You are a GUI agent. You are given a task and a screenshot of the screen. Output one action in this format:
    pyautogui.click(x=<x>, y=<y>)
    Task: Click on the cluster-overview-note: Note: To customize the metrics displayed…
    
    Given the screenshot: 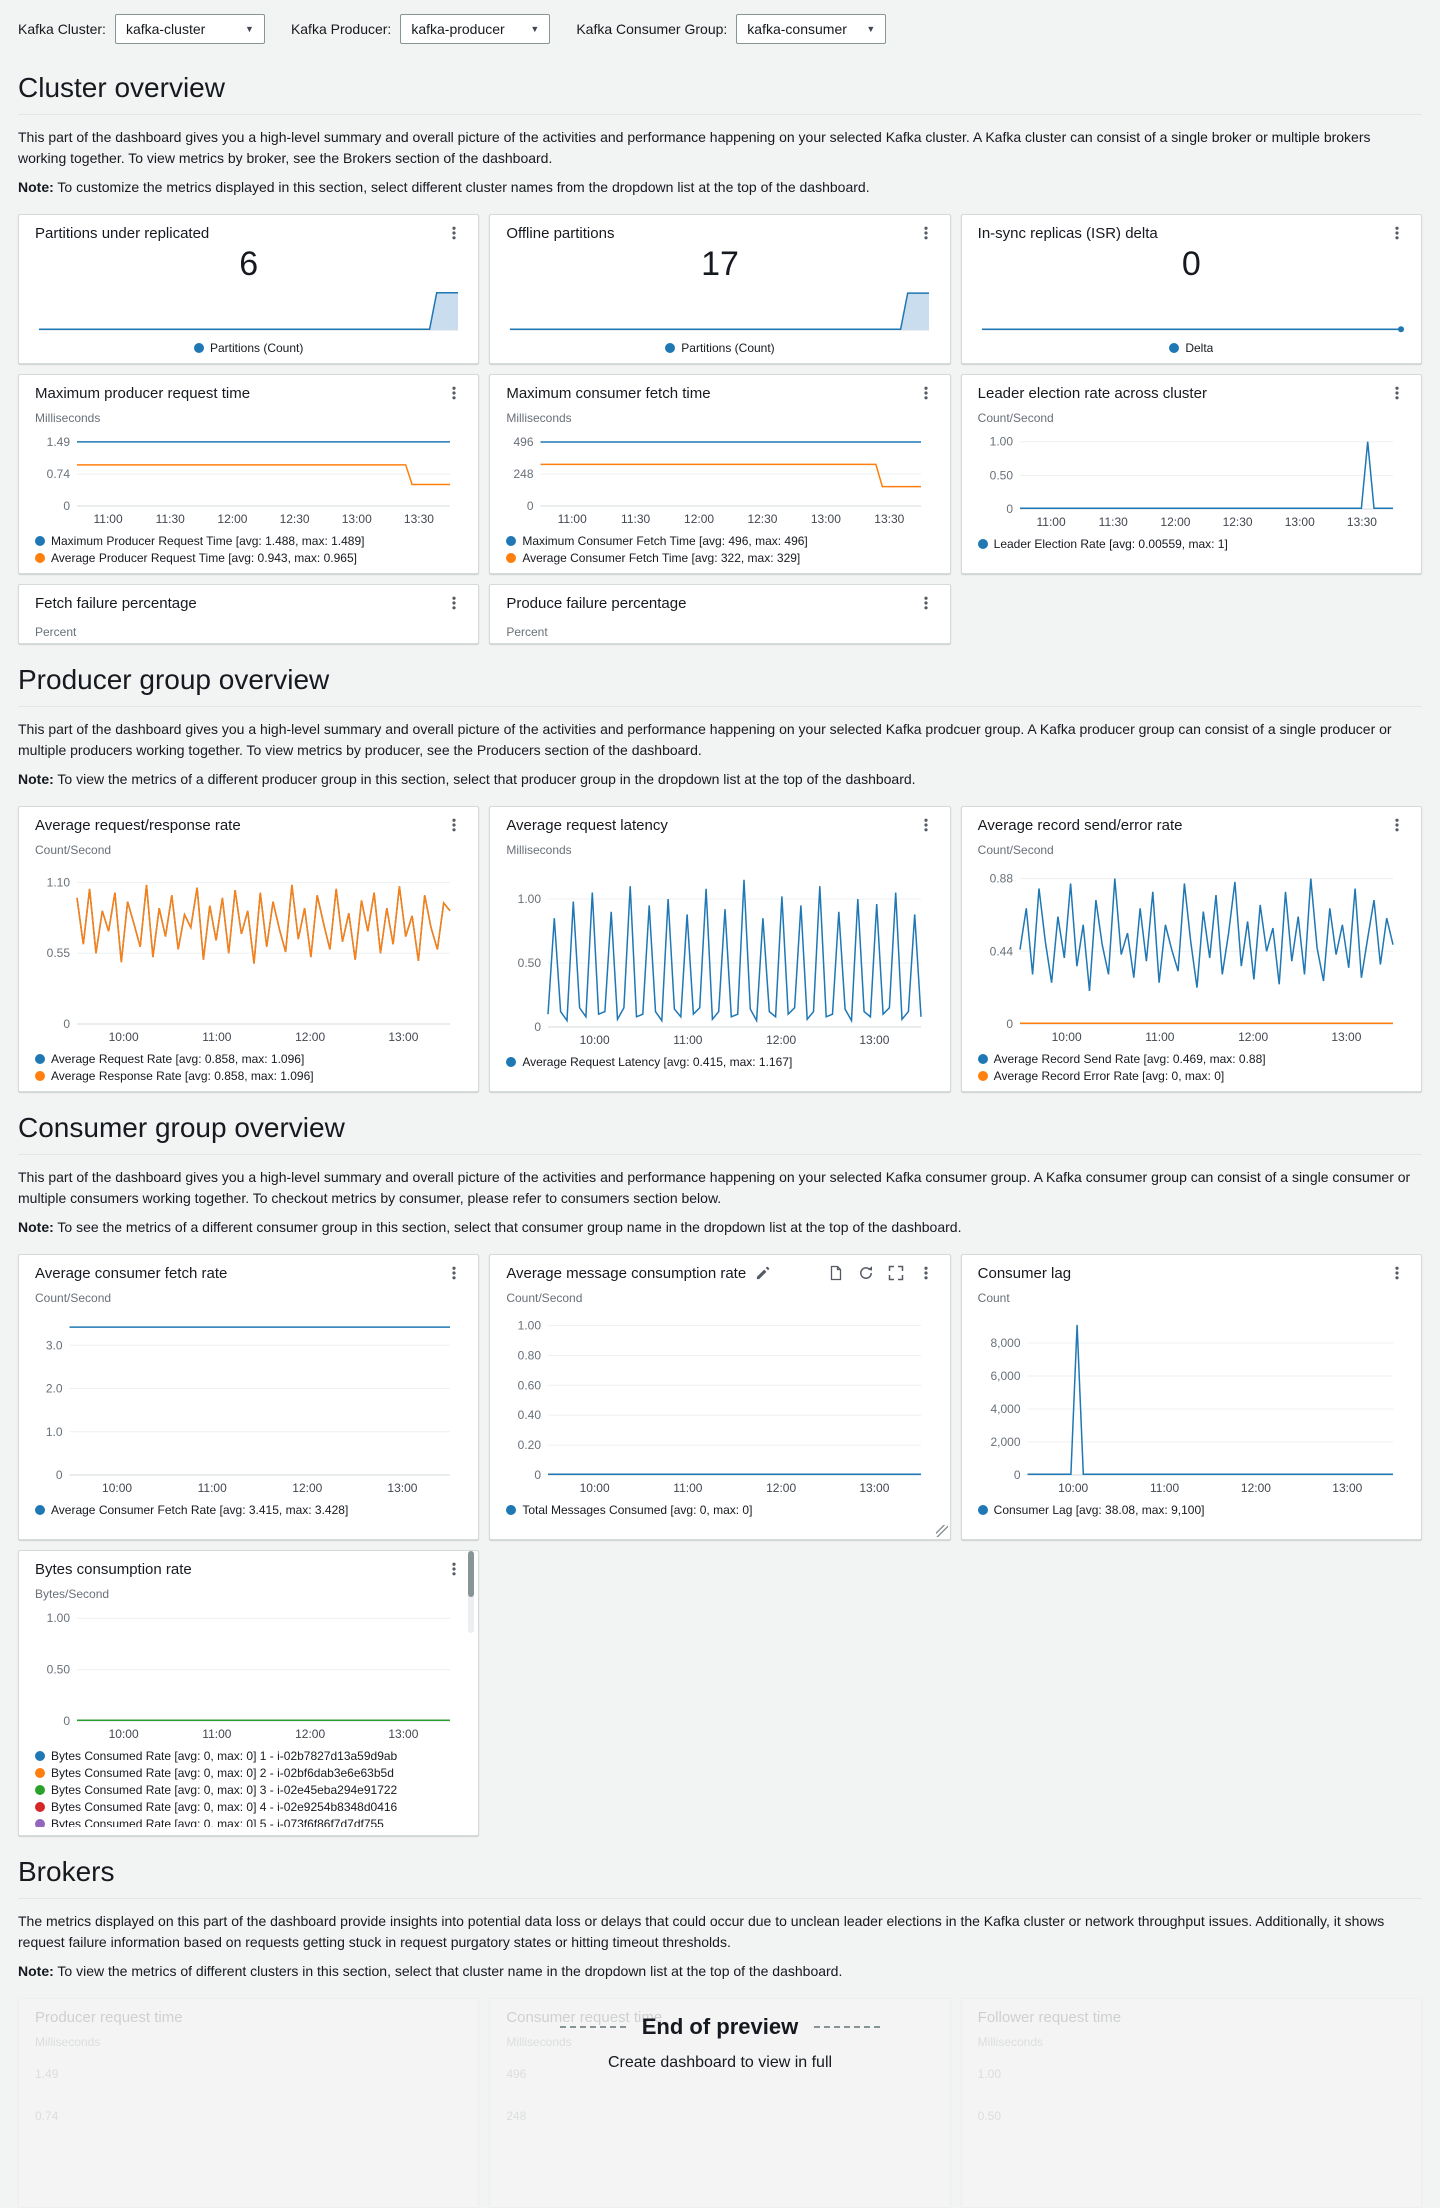 What is the action you would take?
    pyautogui.click(x=720, y=187)
    